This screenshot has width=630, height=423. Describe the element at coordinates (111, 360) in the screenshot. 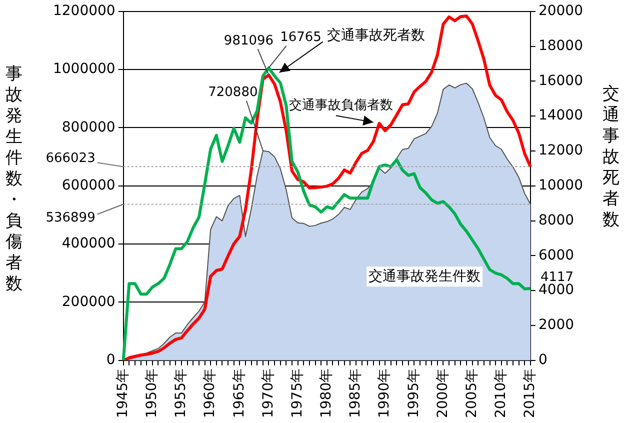

I see `y-tick-label: 0` at that location.